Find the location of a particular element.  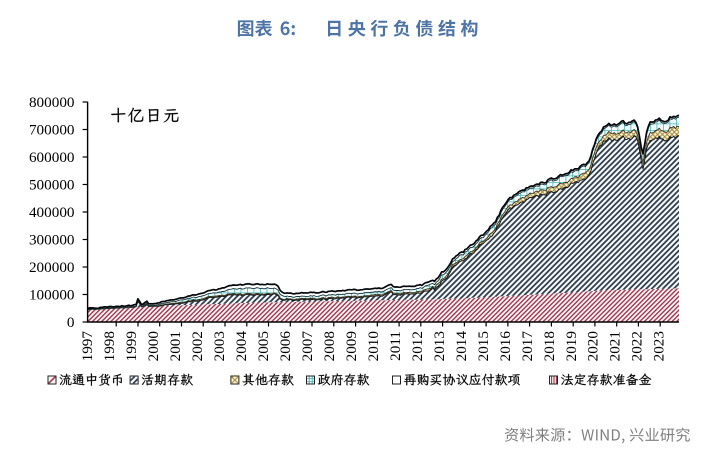

svg-text: 300000 is located at coordinates (52, 240).